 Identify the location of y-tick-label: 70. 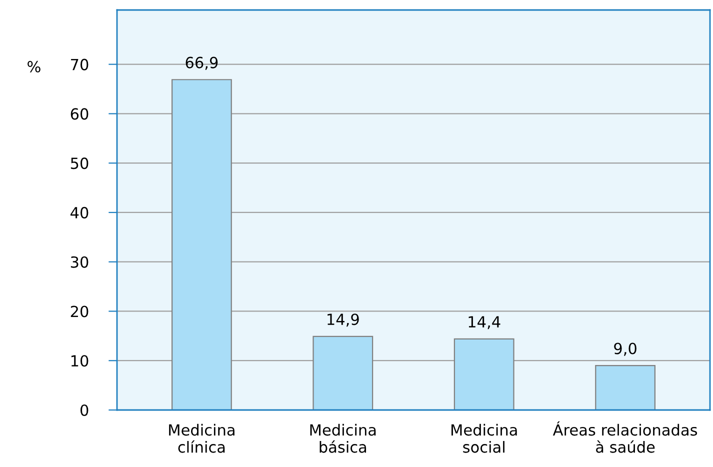
(79, 64).